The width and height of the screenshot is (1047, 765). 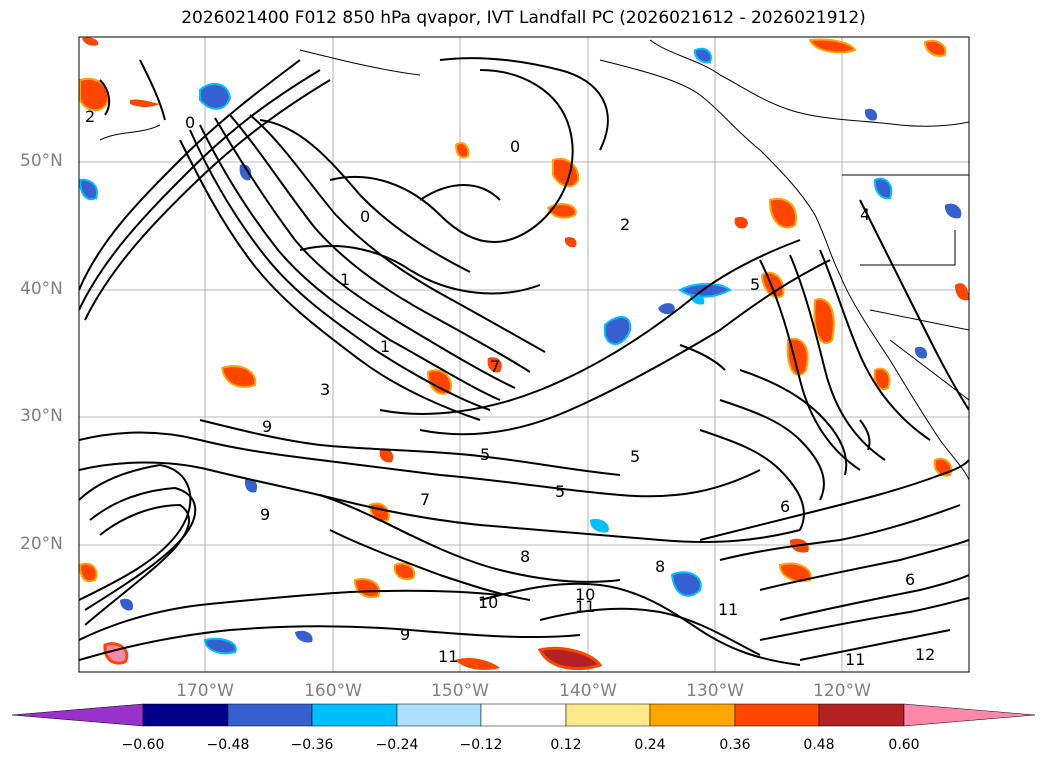 I want to click on contour-label: 3, so click(x=325, y=389).